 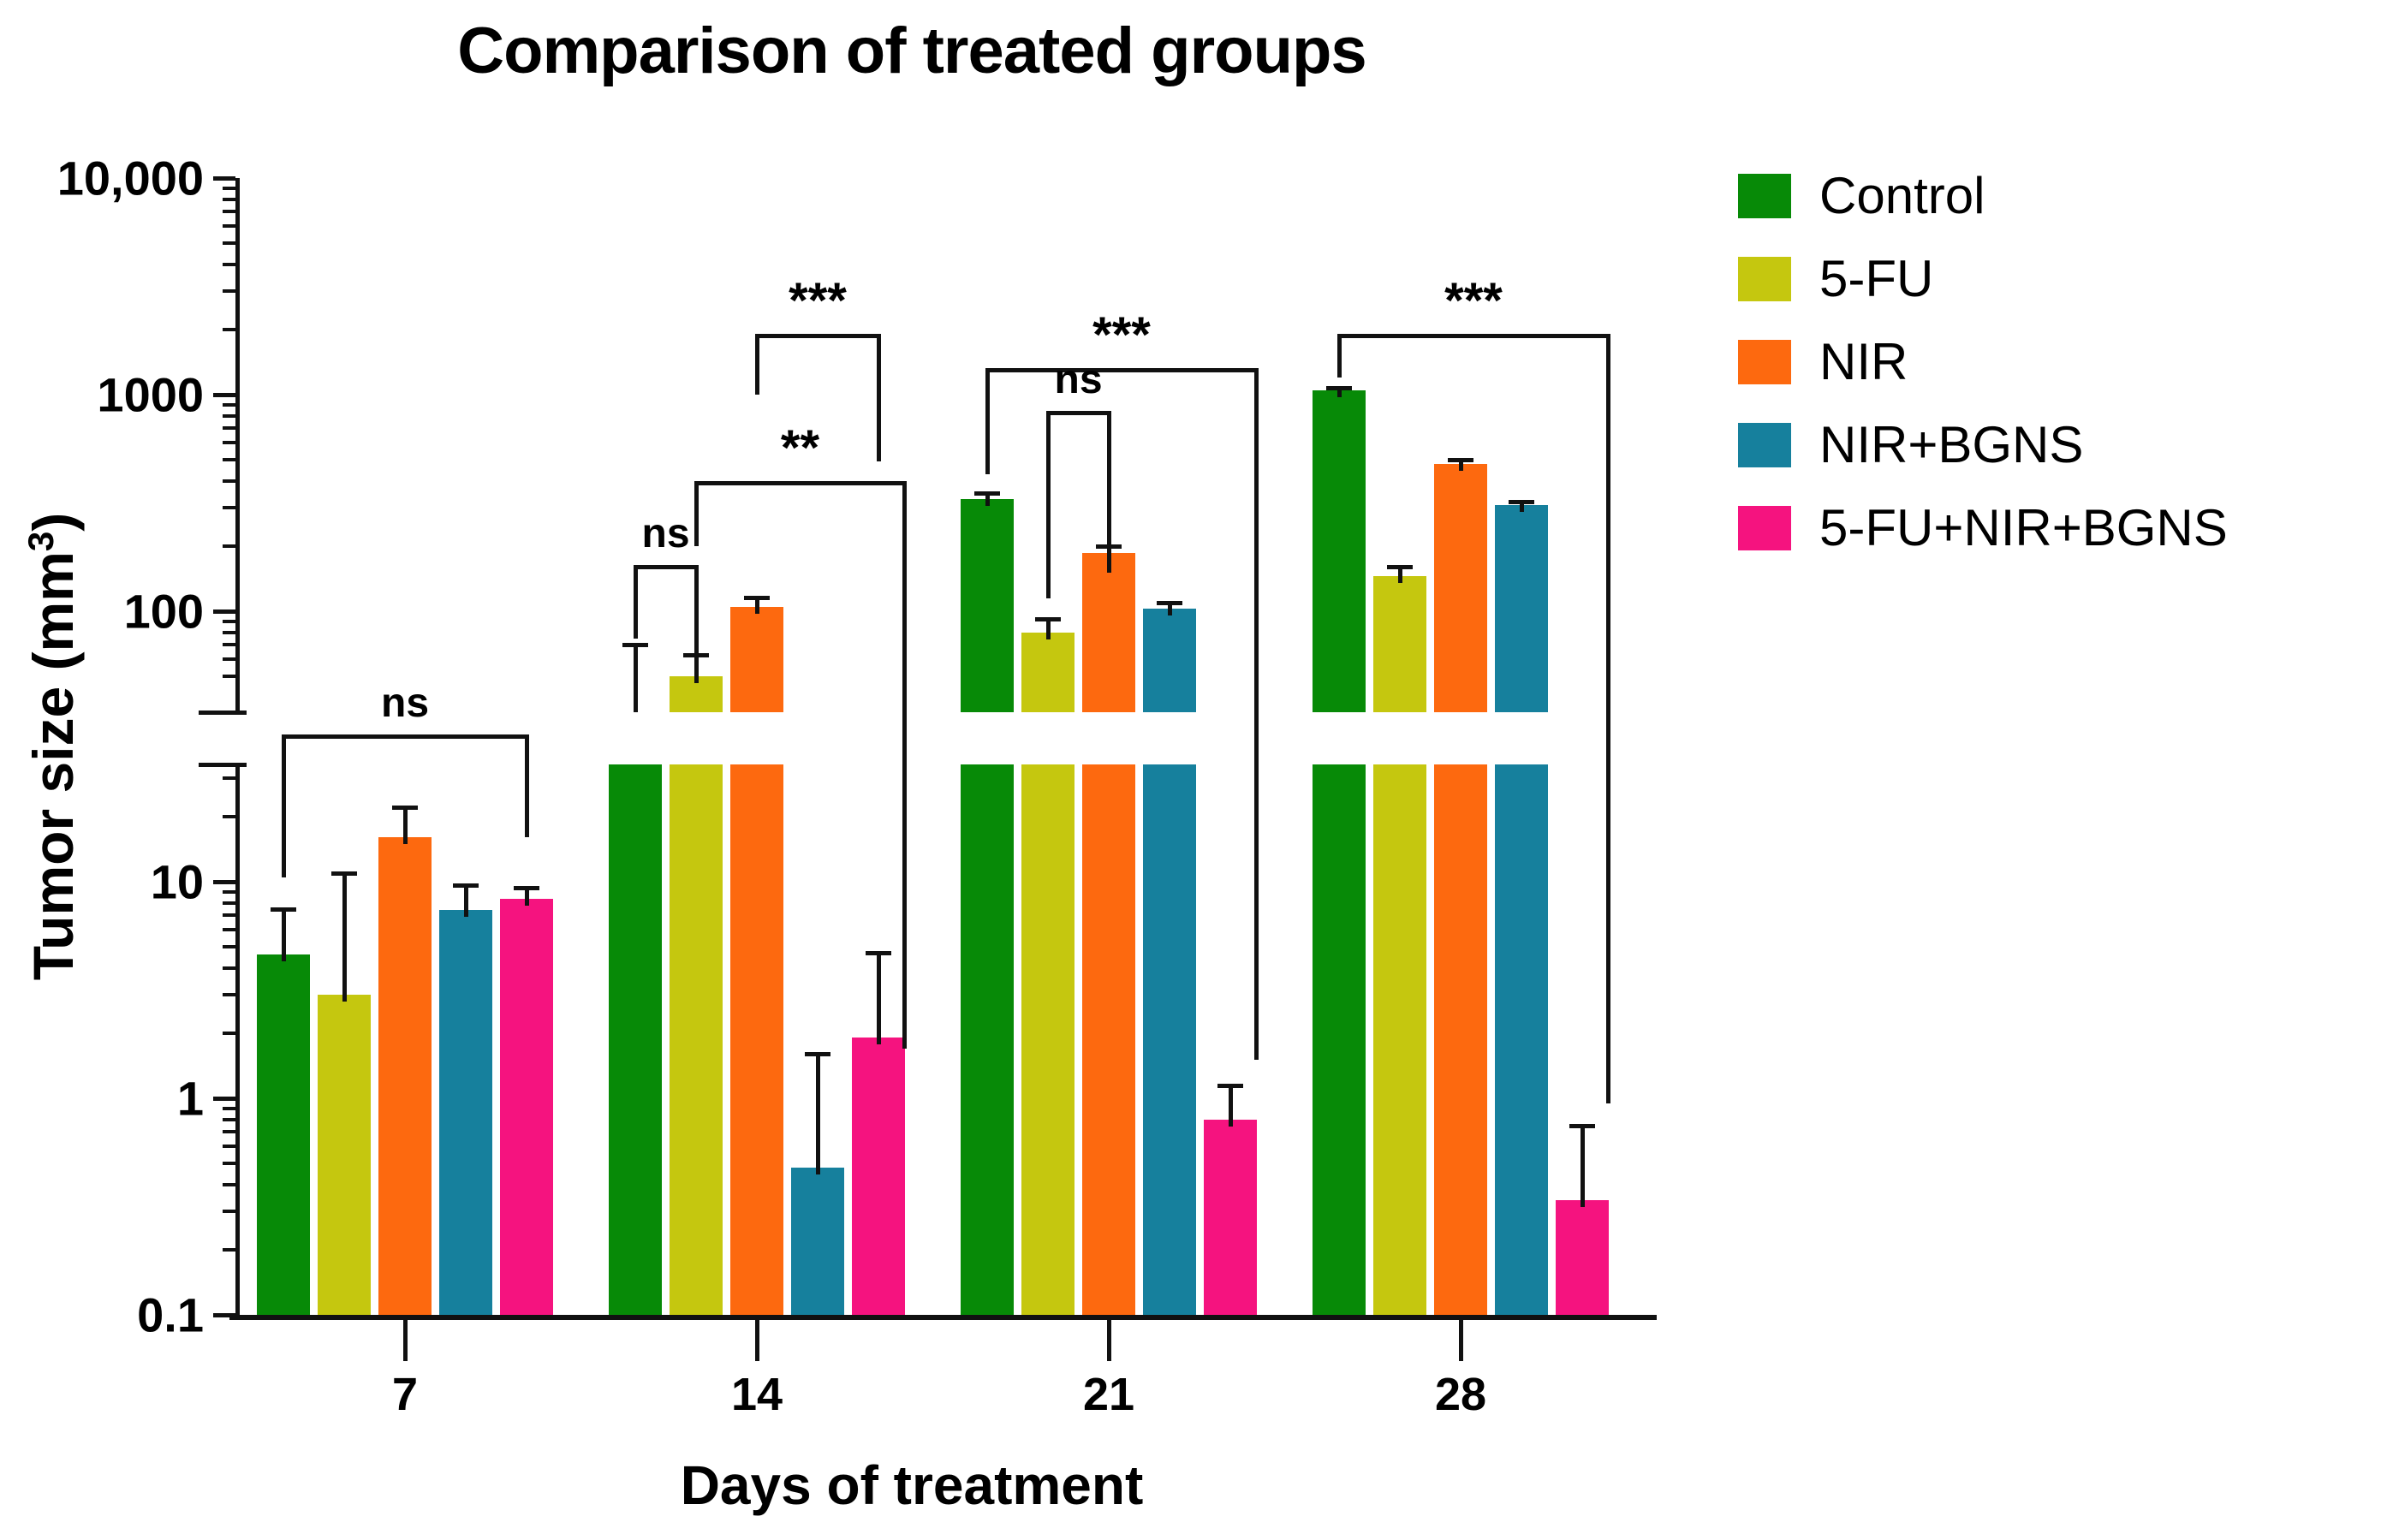 I want to click on error-cap-NIR-day28, so click(x=1460, y=460).